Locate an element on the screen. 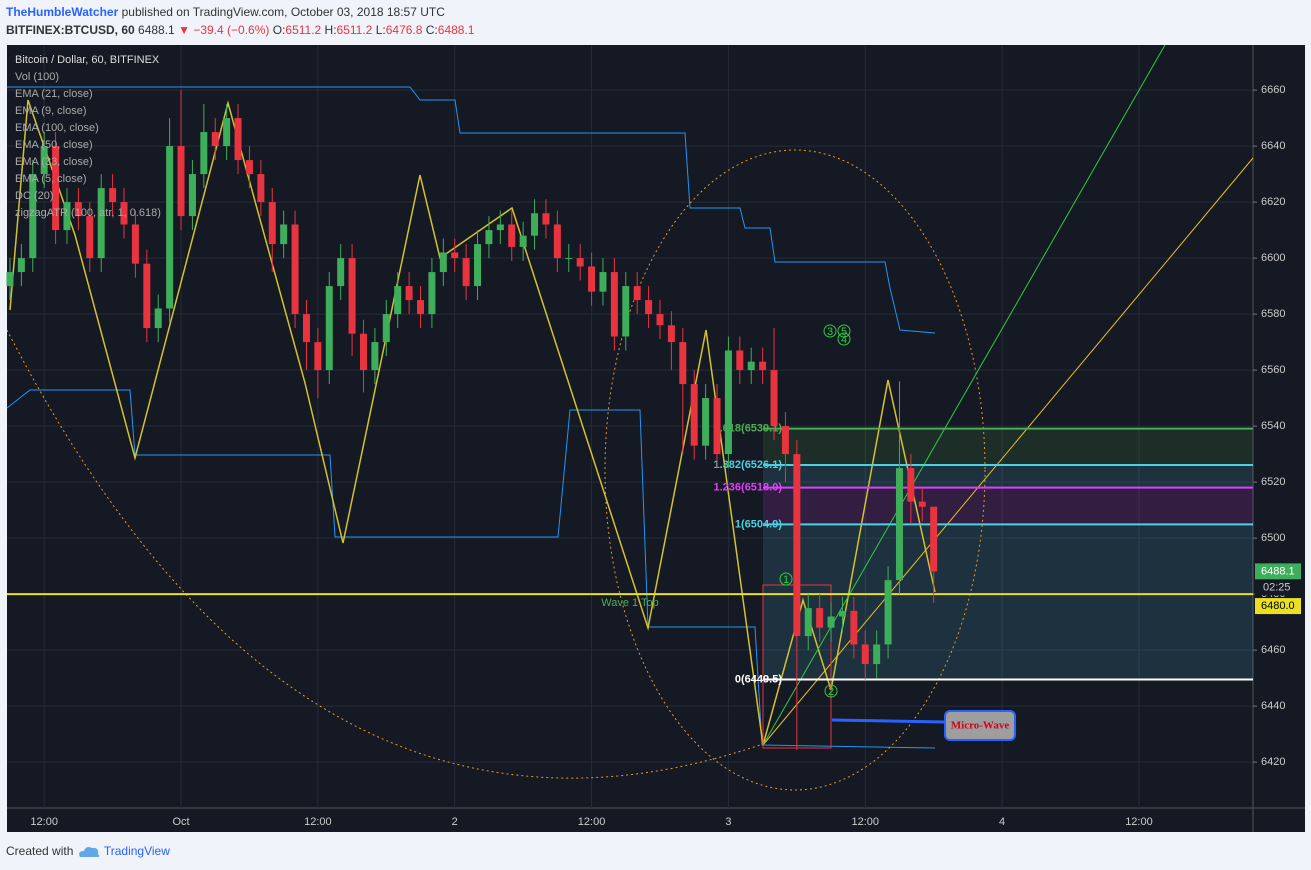 Image resolution: width=1311 pixels, height=870 pixels. wave-label: 2 is located at coordinates (831, 692).